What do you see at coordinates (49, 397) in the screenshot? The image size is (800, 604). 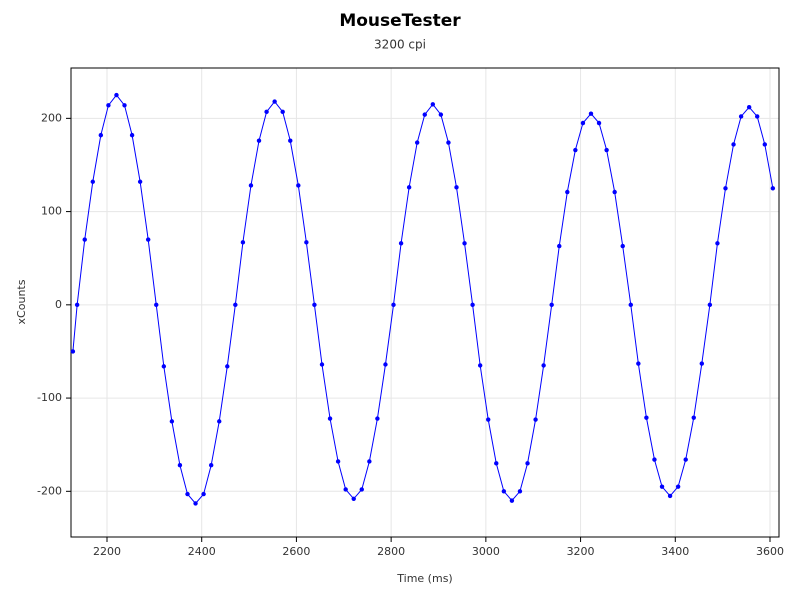 I see `y-tick-label: -100` at bounding box center [49, 397].